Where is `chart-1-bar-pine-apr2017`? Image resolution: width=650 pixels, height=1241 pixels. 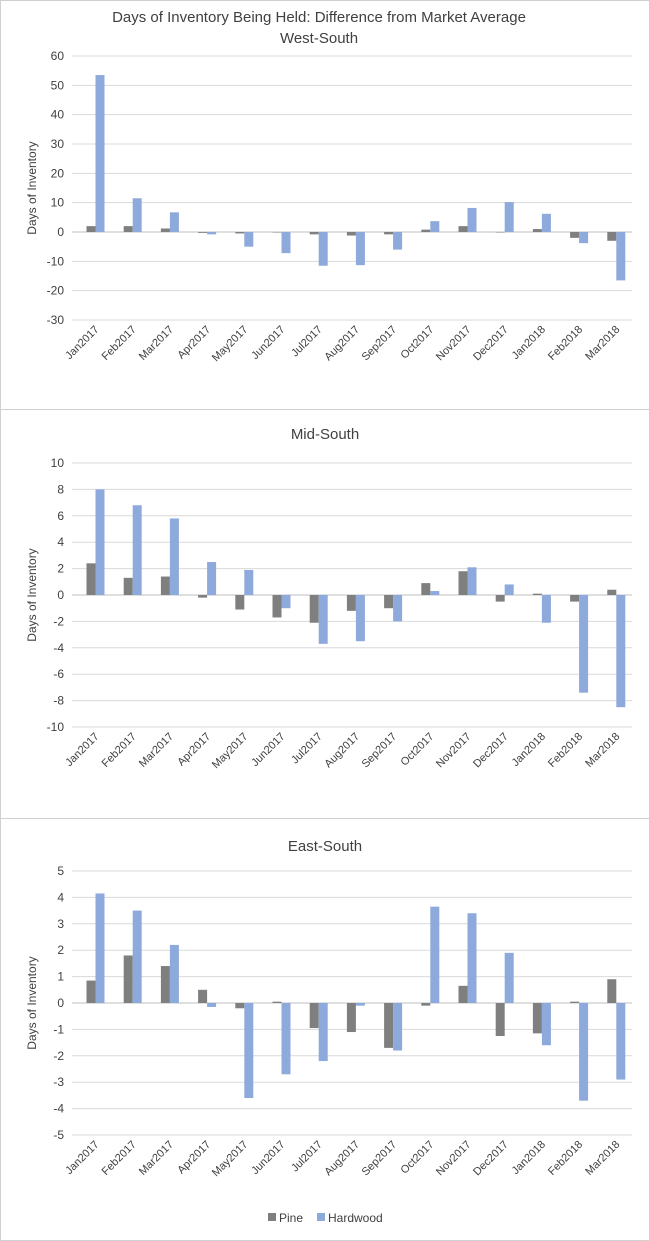
chart-1-bar-pine-apr2017 is located at coordinates (203, 232).